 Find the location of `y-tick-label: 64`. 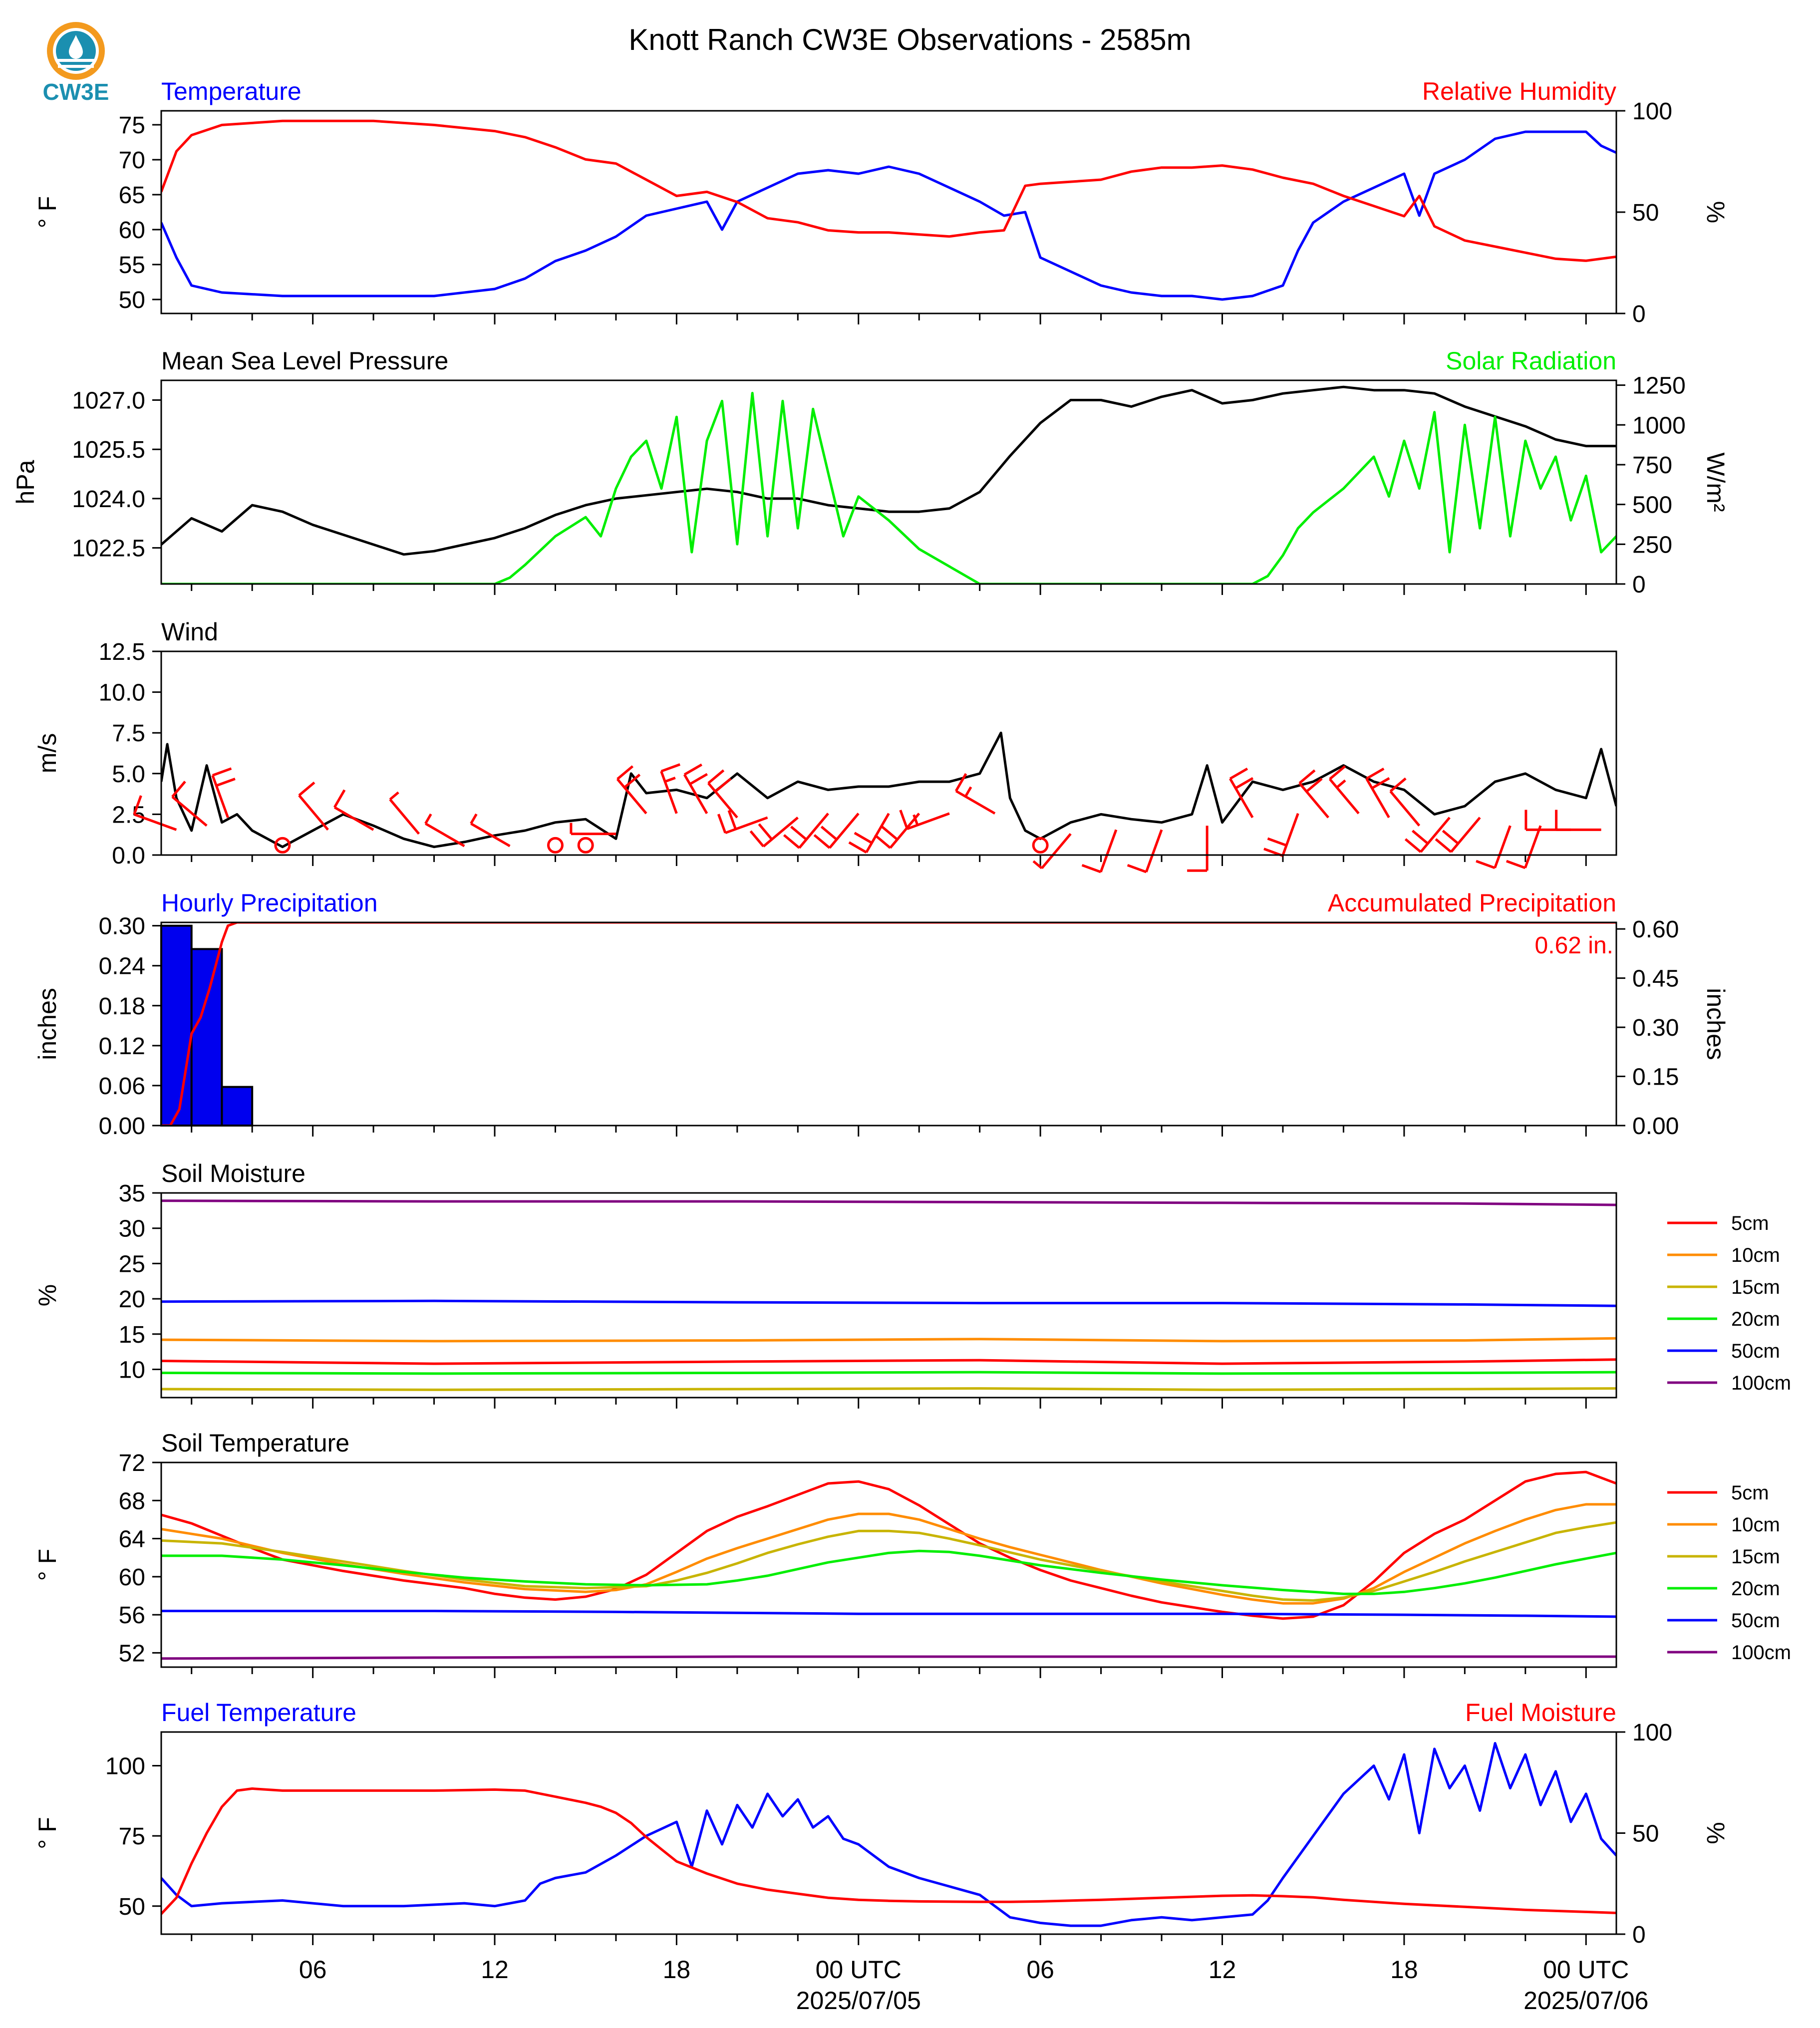

y-tick-label: 64 is located at coordinates (132, 1539).